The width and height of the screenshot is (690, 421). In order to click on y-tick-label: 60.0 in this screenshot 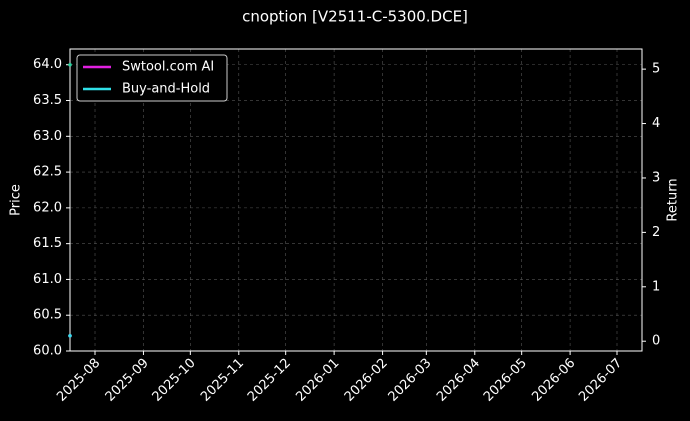, I will do `click(47, 351)`.